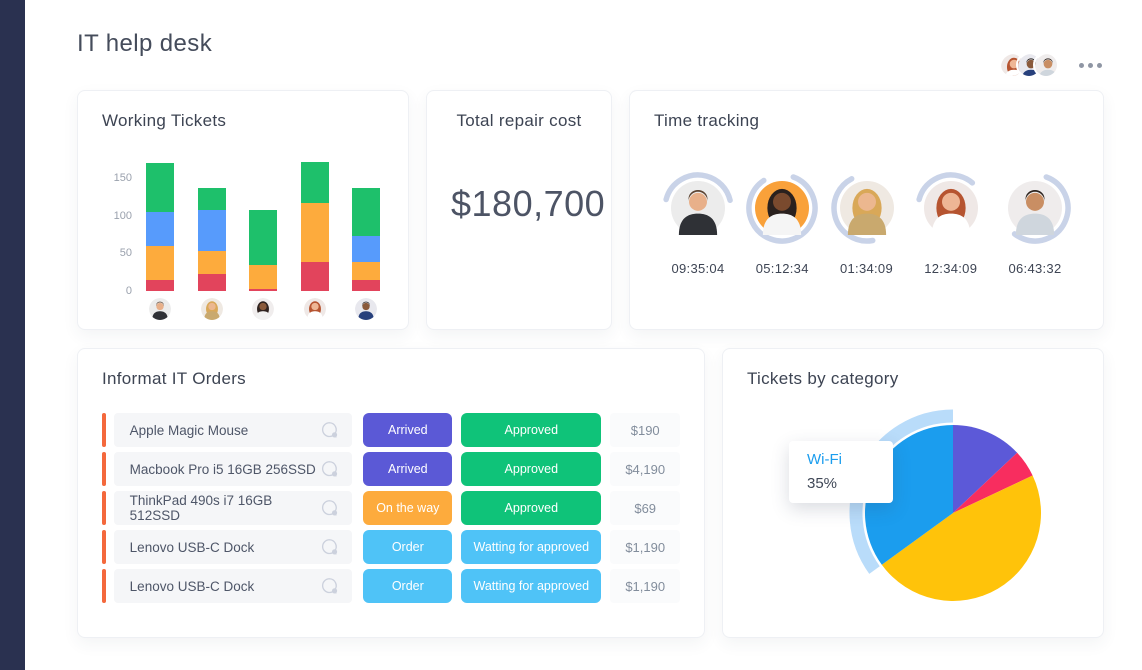 The image size is (1142, 670). What do you see at coordinates (528, 203) in the screenshot?
I see `total-cost-value: $180,700` at bounding box center [528, 203].